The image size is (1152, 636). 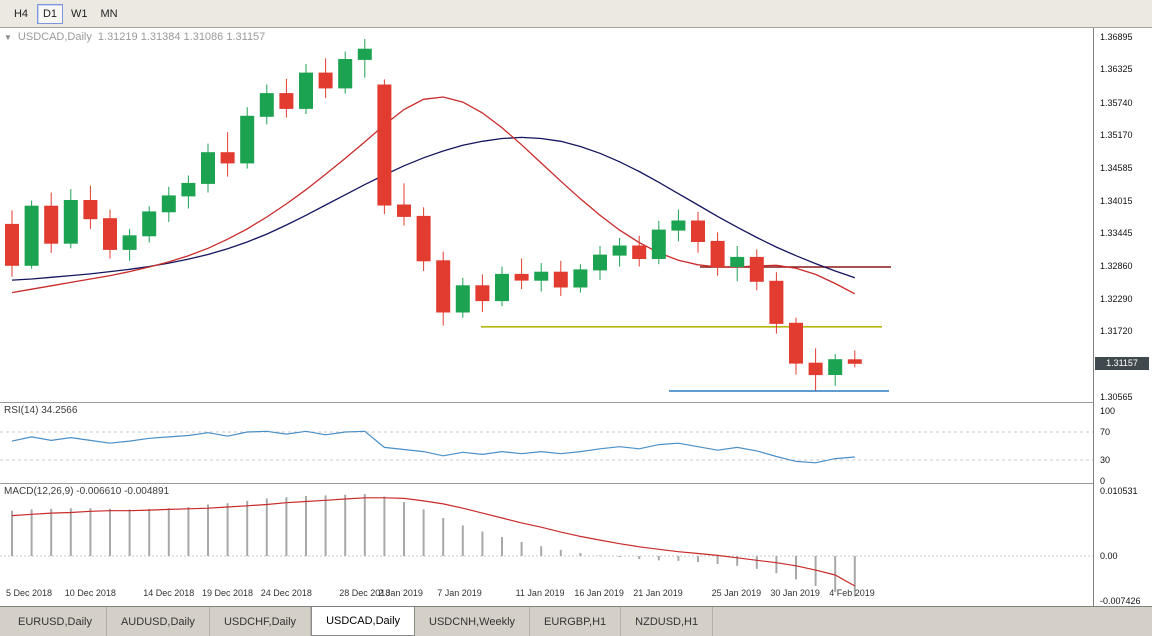 I want to click on axis-label: 0, so click(x=1103, y=481).